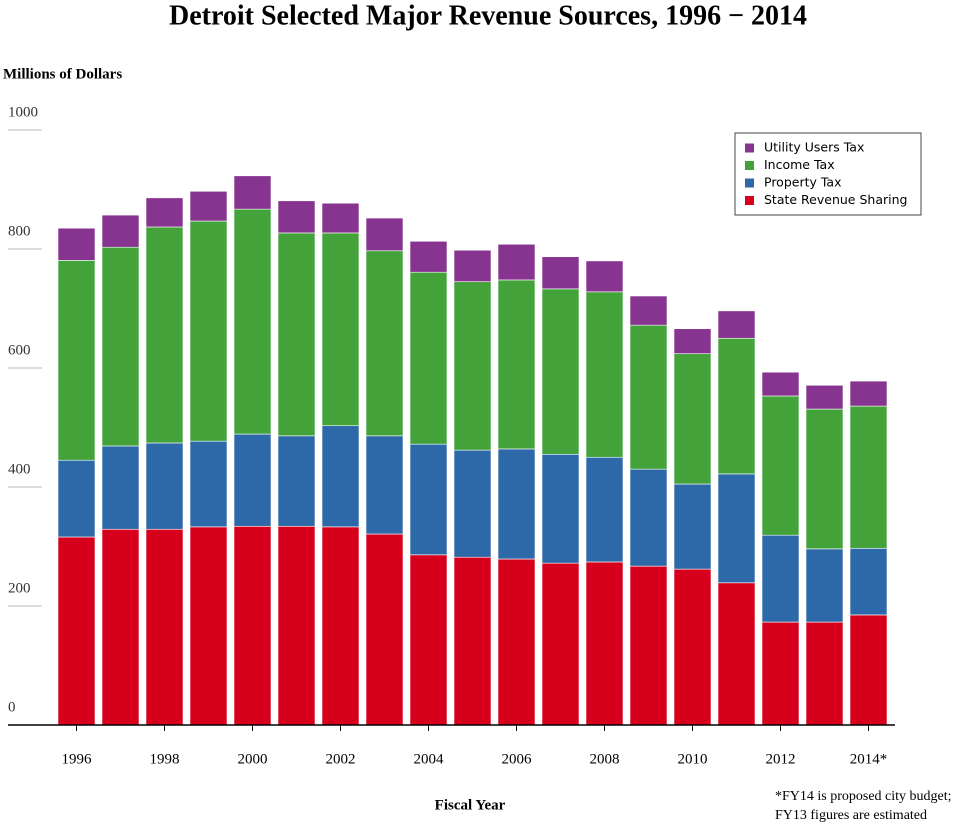 The image size is (975, 826). What do you see at coordinates (781, 759) in the screenshot?
I see `x-tick-label: 2012` at bounding box center [781, 759].